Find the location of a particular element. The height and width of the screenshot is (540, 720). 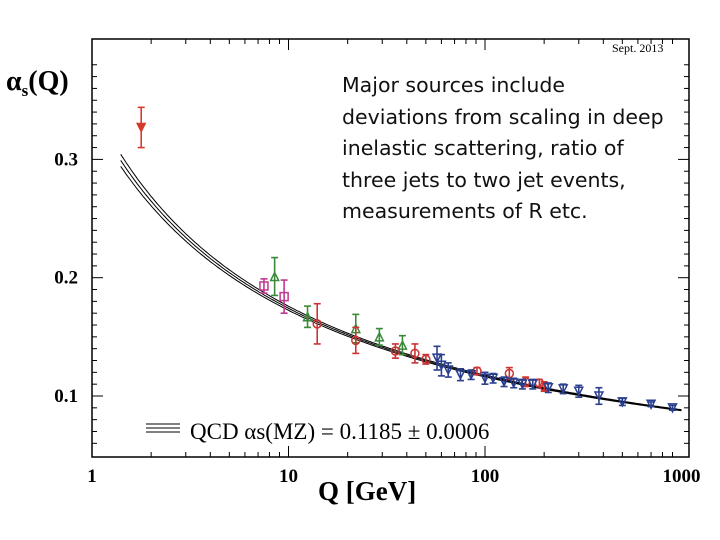

y-tick-label: 0.2 is located at coordinates (66, 278).